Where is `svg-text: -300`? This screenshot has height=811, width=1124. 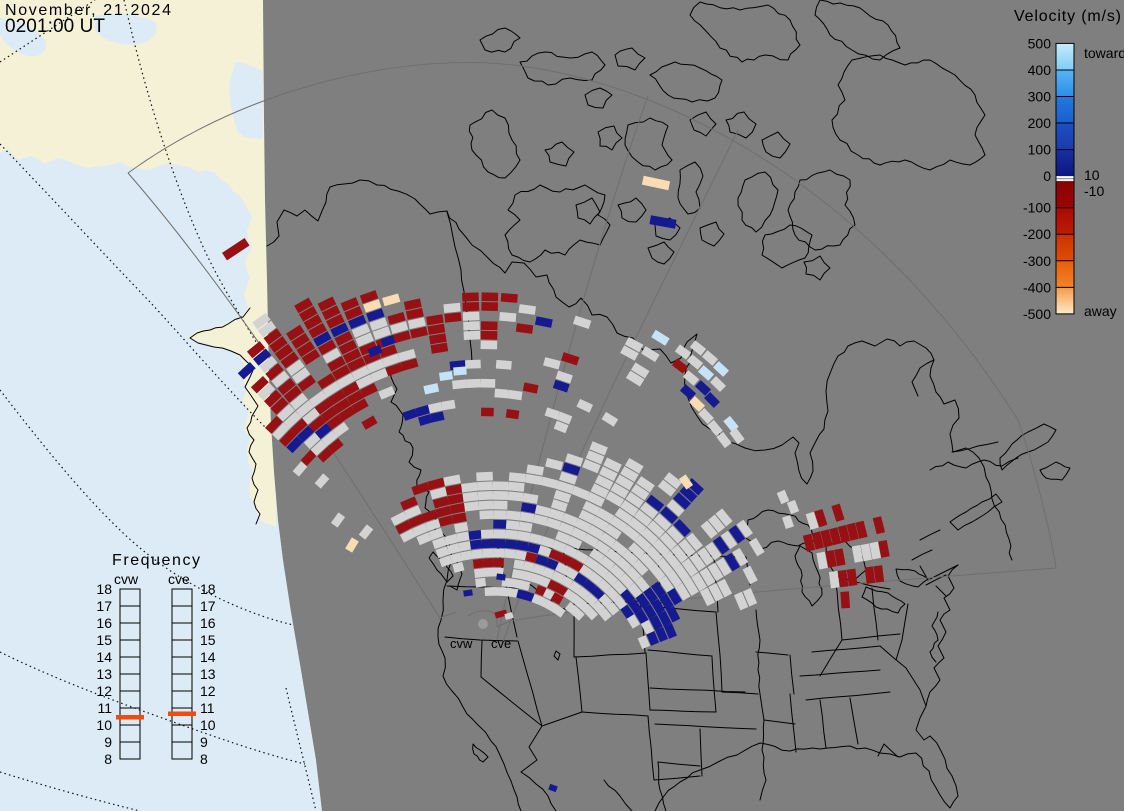
svg-text: -300 is located at coordinates (1037, 261).